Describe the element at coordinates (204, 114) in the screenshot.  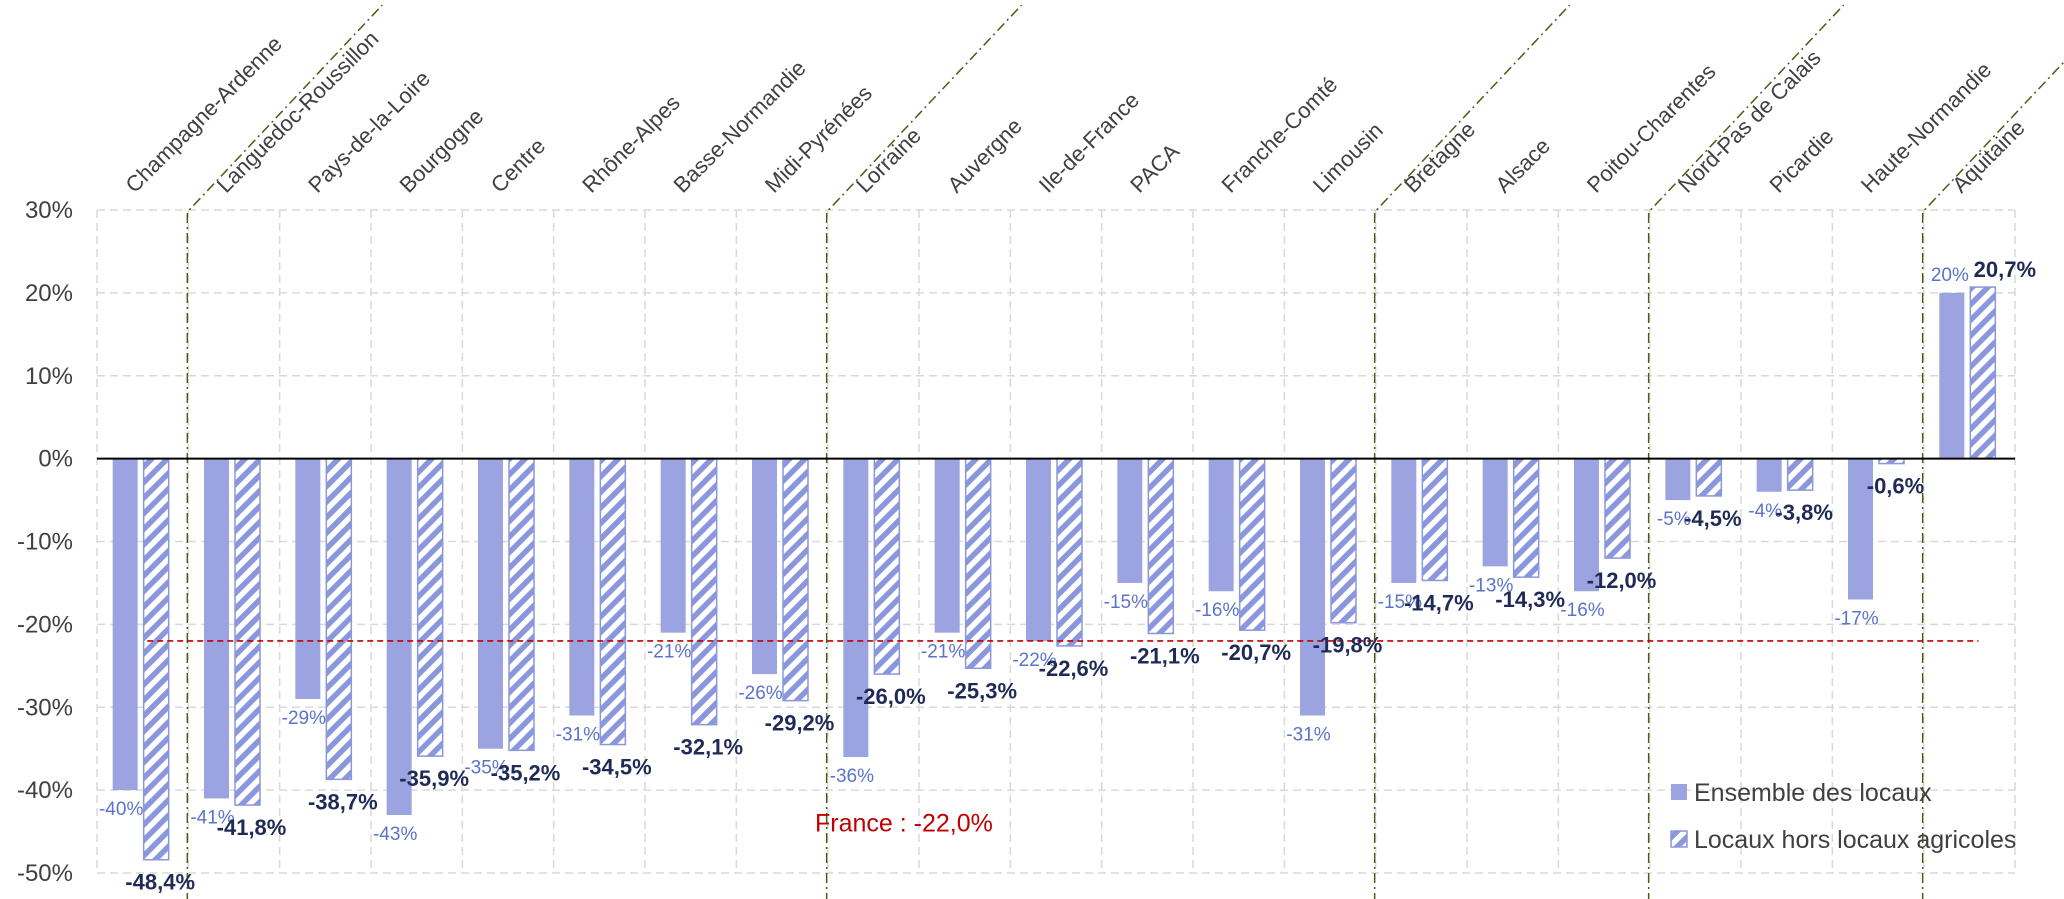
I see `category-label: Champagne-Ardenne` at that location.